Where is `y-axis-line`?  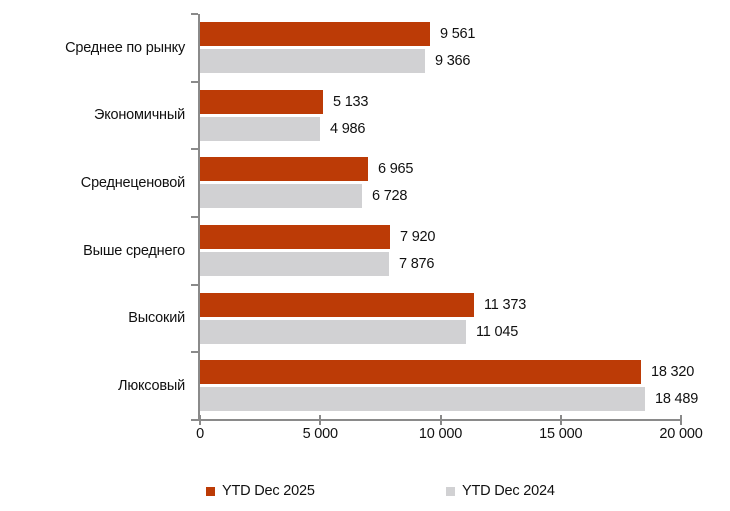
y-axis-line is located at coordinates (199, 217).